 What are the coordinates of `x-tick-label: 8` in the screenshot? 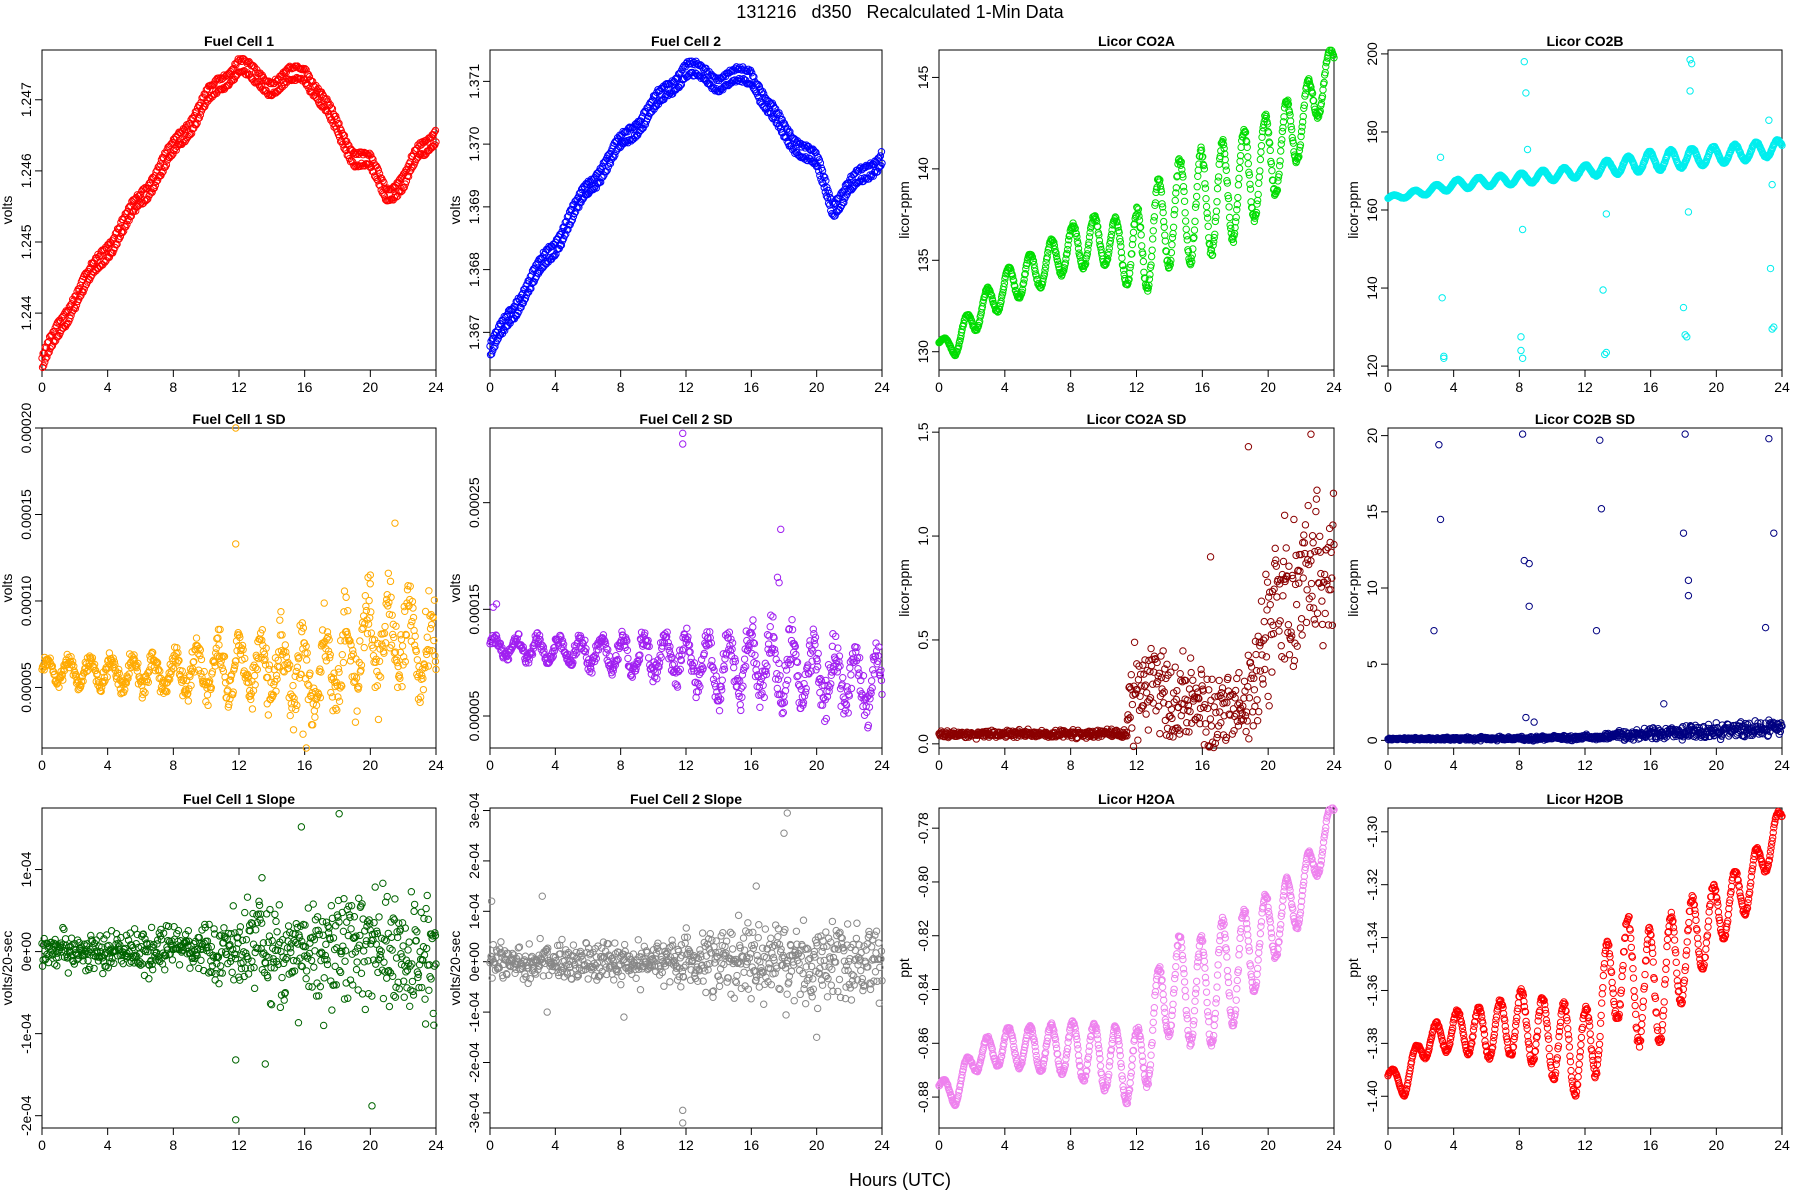 It's located at (173, 387).